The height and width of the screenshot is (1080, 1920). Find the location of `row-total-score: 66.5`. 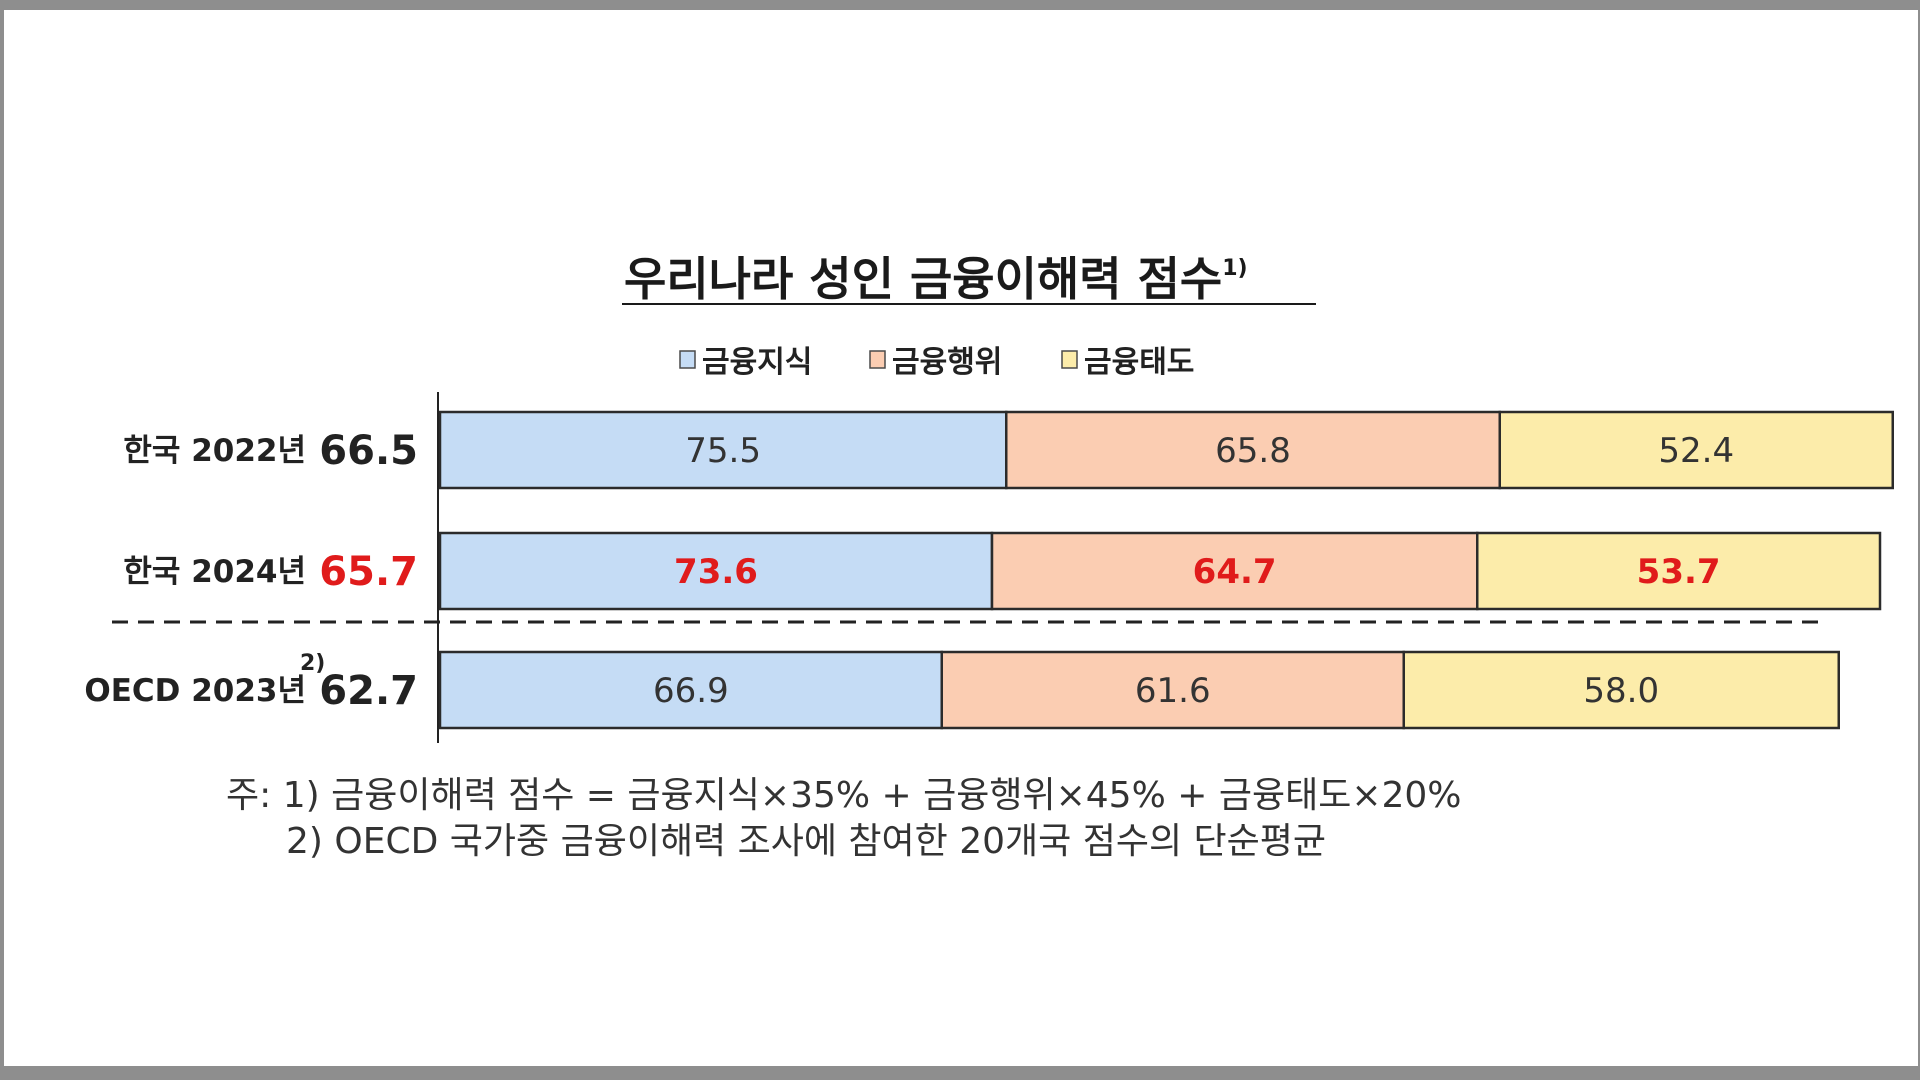

row-total-score: 66.5 is located at coordinates (368, 451).